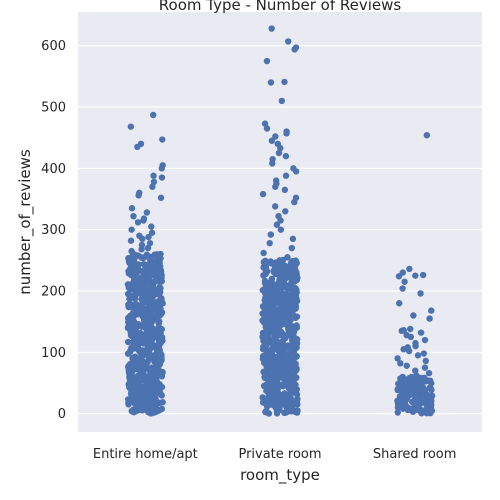 This screenshot has height=500, width=500. Describe the element at coordinates (53, 169) in the screenshot. I see `y-tick-label: 400` at that location.